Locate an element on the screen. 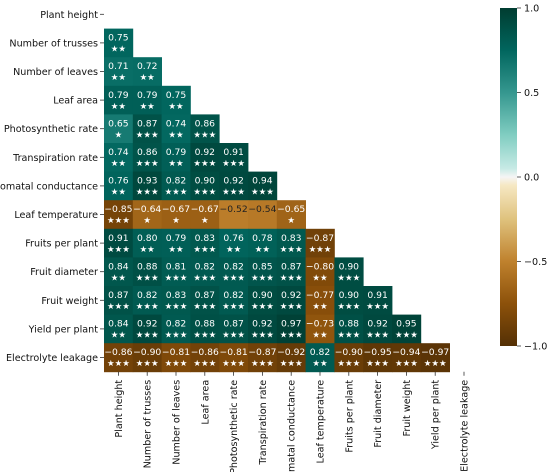 This screenshot has width=550, height=472. heatmap-cell: 0.79★★ is located at coordinates (176, 157).